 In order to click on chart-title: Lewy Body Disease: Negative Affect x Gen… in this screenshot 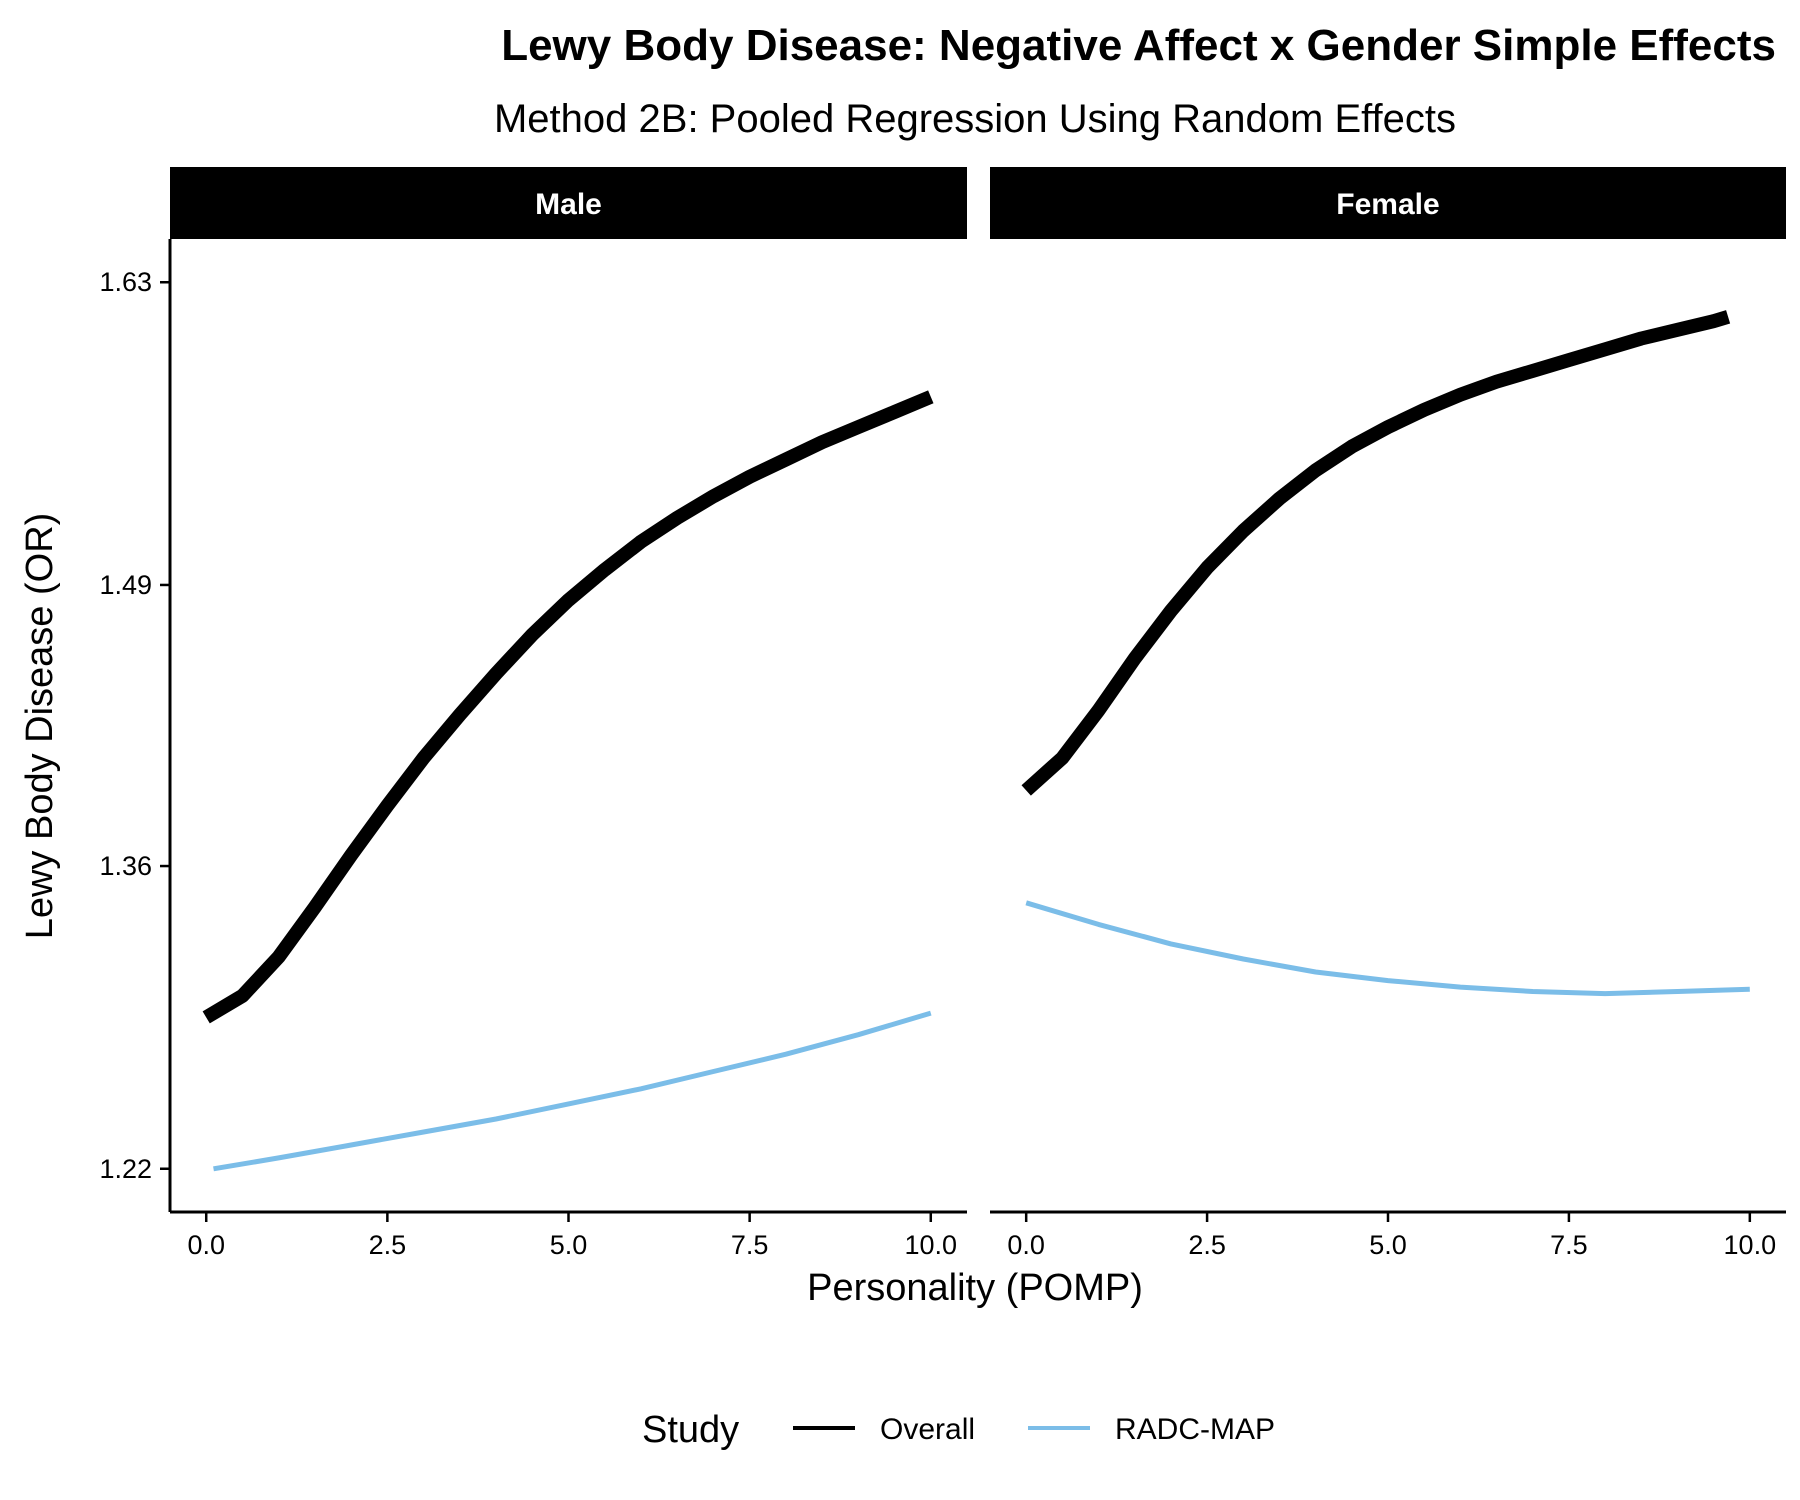, I will do `click(1138, 45)`.